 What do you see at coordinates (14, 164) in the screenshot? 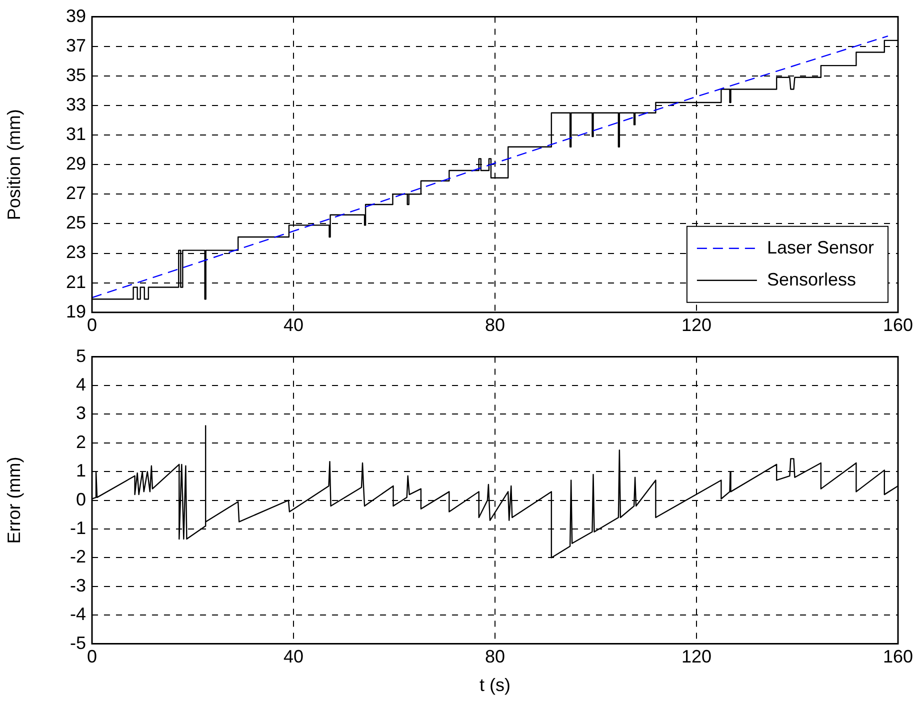
I see `y-axis-title: Position (mm)` at bounding box center [14, 164].